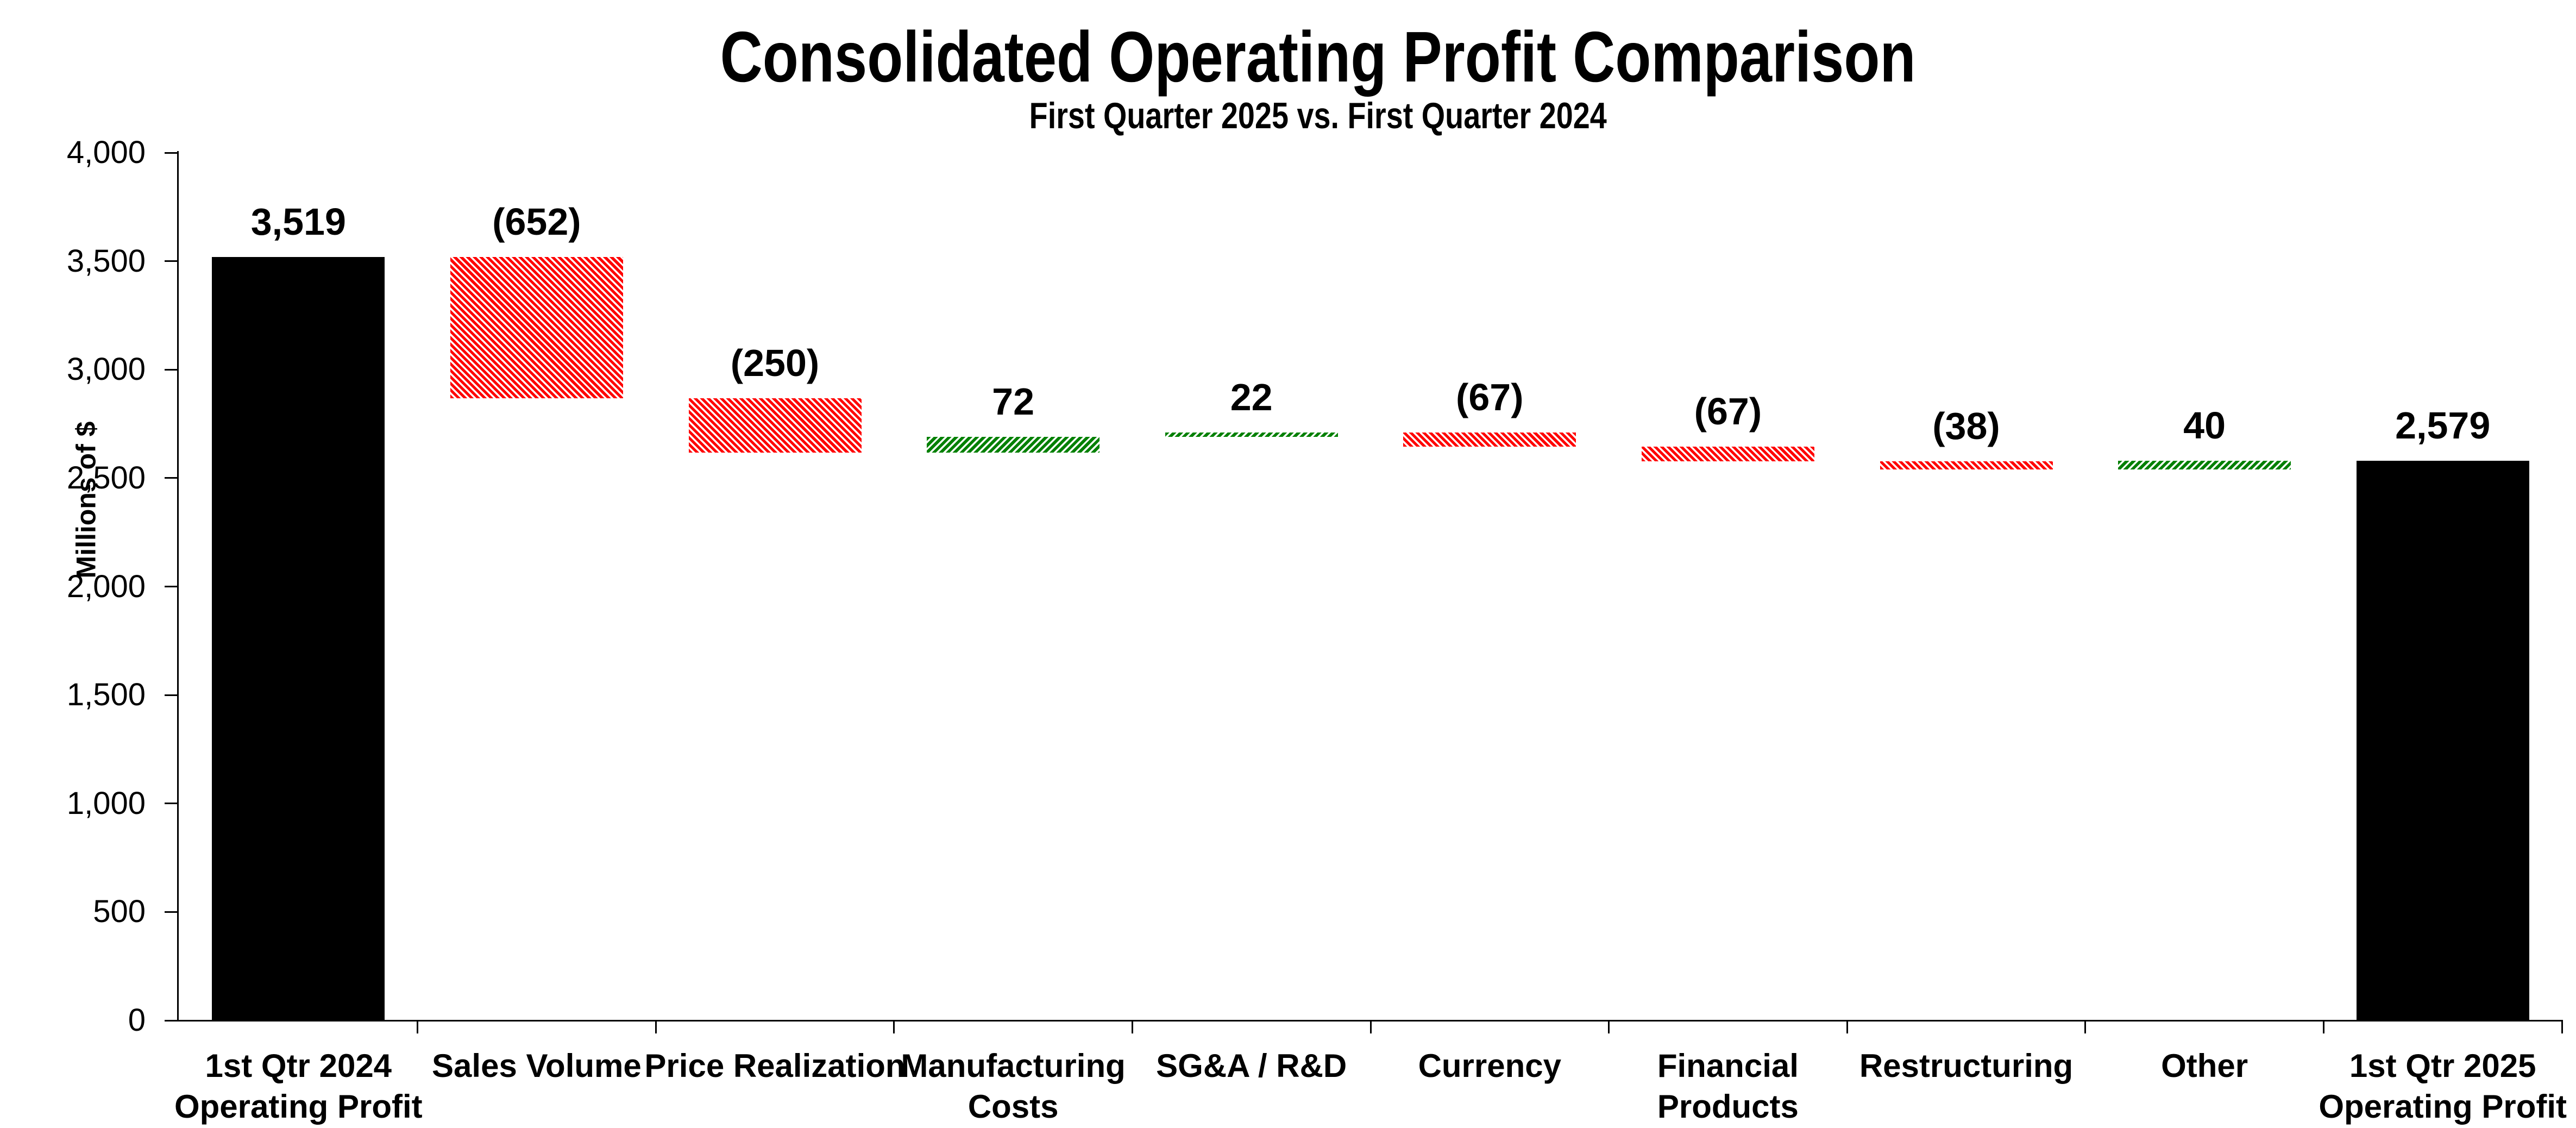 The image size is (2576, 1128). I want to click on bar-value-label-price-realization: (250), so click(775, 363).